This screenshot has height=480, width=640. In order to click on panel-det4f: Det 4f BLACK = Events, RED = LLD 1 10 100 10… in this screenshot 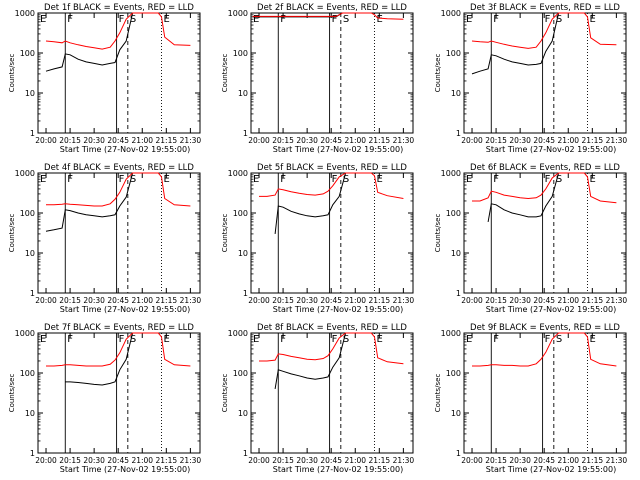, I will do `click(104, 238)`.